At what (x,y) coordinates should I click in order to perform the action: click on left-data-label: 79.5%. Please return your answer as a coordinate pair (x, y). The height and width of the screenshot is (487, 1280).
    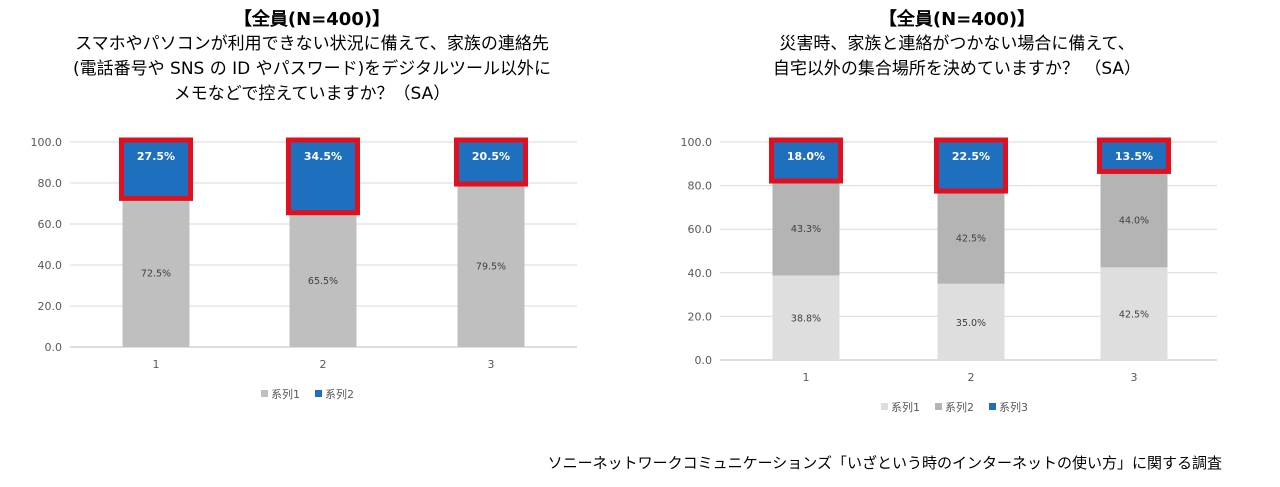
    Looking at the image, I should click on (491, 267).